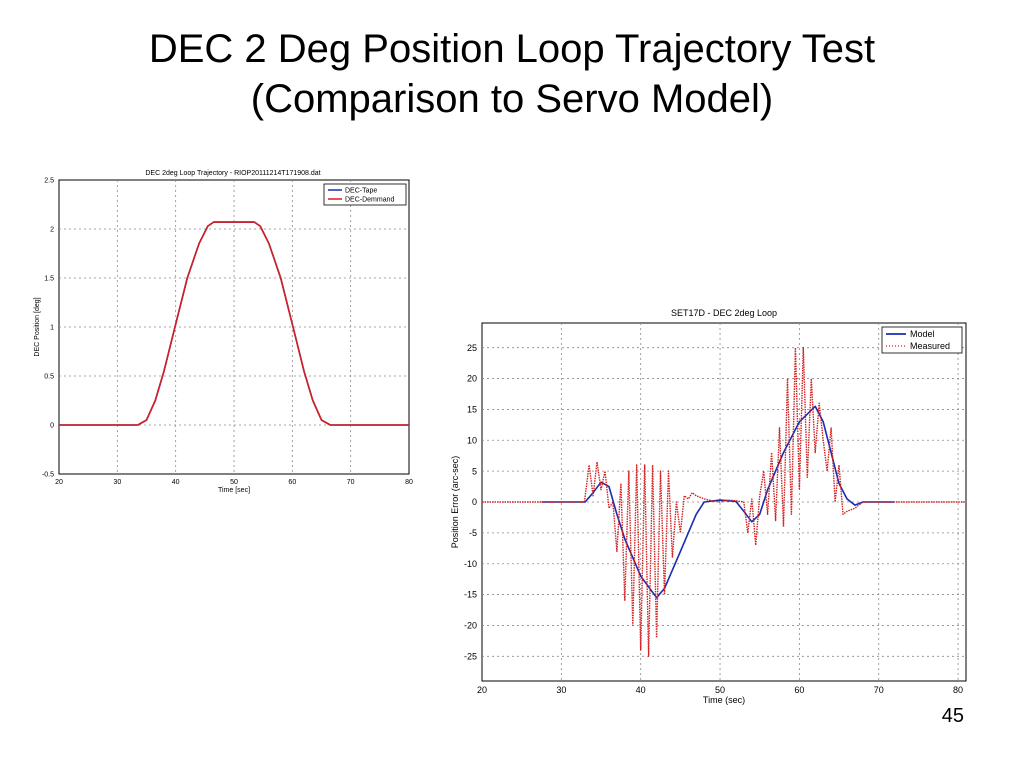  I want to click on series-line-dec-demmand, so click(234, 323).